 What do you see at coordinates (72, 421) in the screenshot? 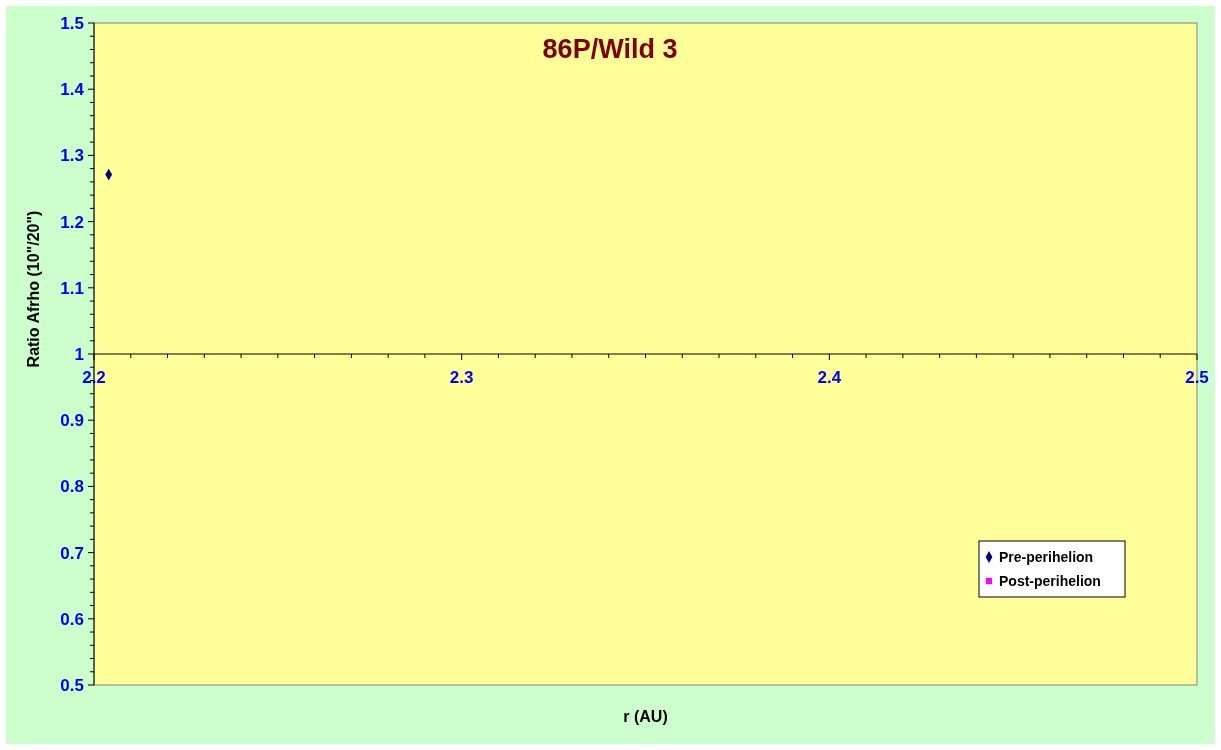
I see `y-tick-label: 0.9` at bounding box center [72, 421].